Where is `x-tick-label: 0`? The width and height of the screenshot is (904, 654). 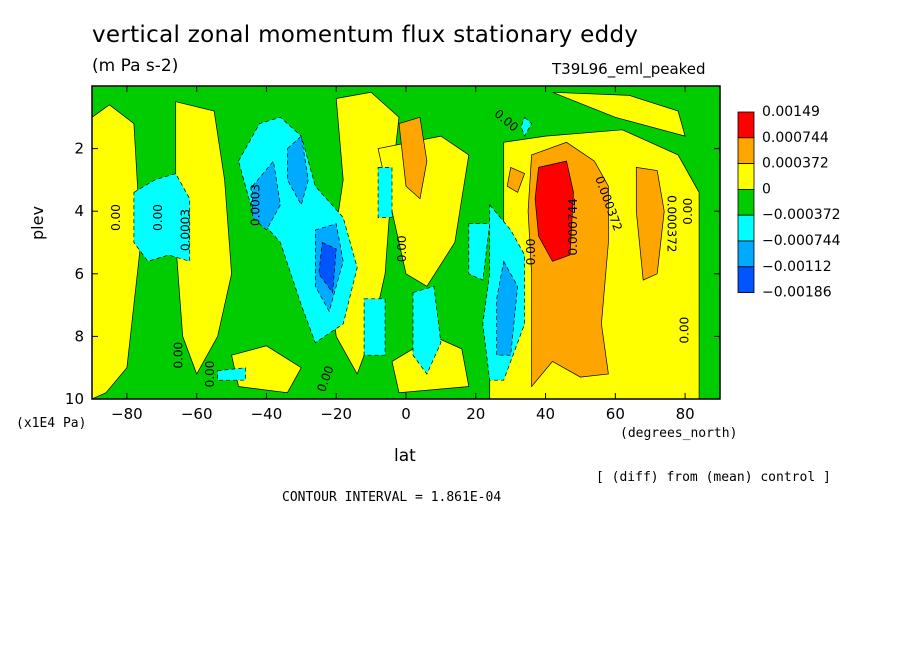
x-tick-label: 0 is located at coordinates (406, 414).